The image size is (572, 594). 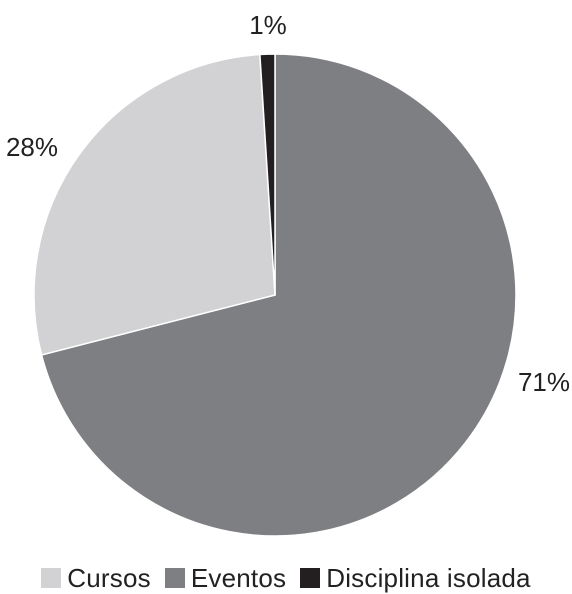 I want to click on legend-label-disciplina-isolada: Disciplina isolada, so click(x=428, y=578).